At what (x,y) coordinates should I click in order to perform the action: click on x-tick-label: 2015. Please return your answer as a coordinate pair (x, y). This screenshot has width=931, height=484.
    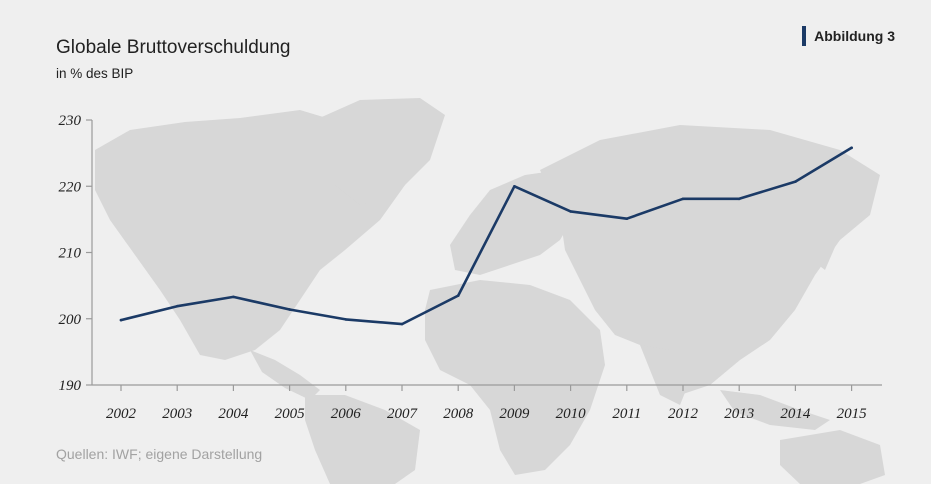
    Looking at the image, I should click on (852, 414).